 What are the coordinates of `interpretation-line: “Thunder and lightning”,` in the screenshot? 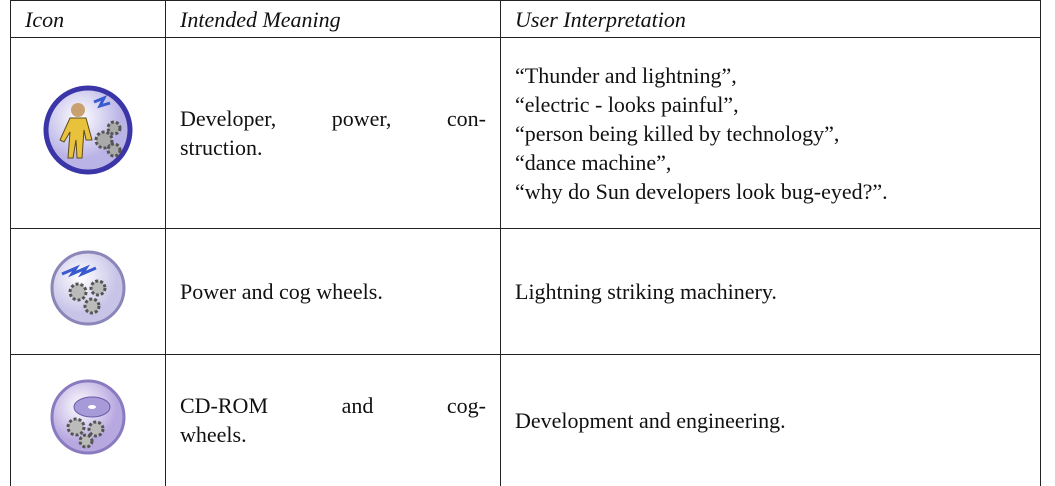 It's located at (626, 75).